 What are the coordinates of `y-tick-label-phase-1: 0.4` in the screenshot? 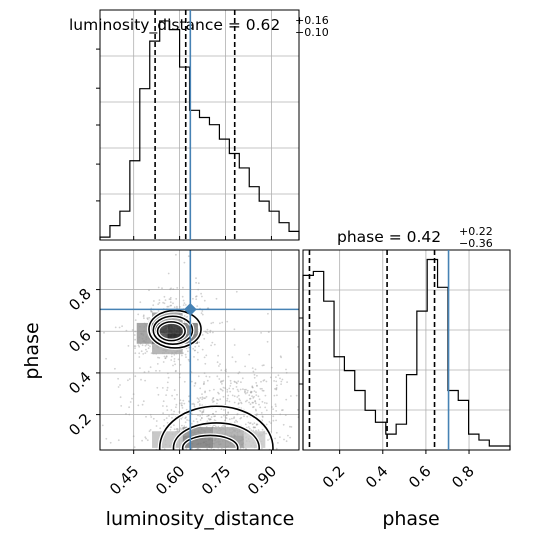 It's located at (80, 383).